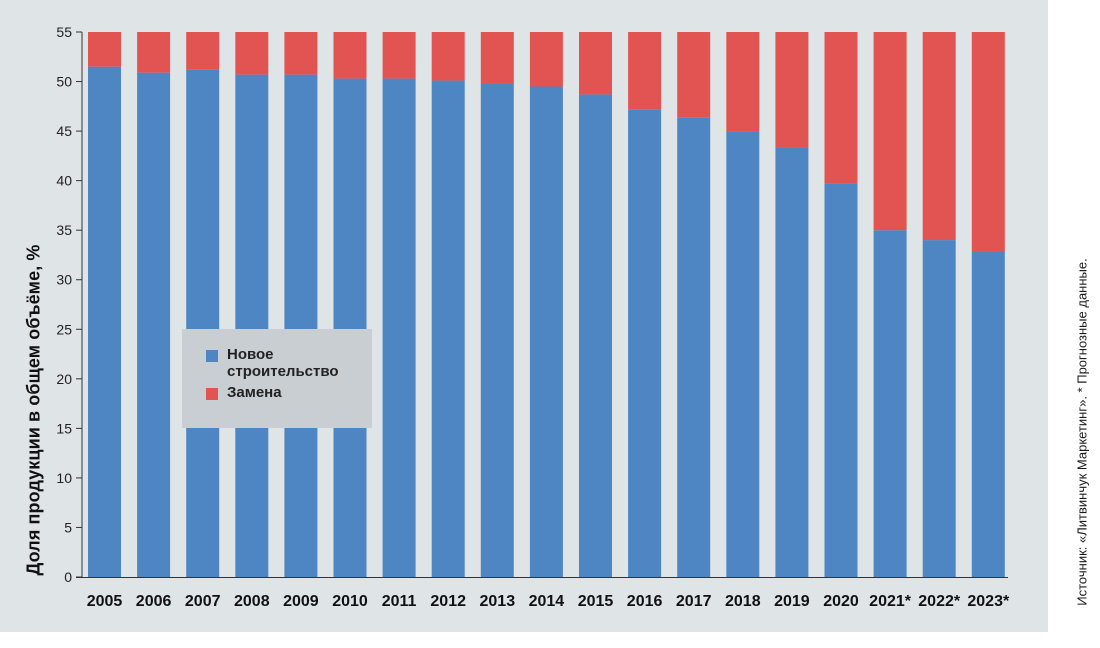 Image resolution: width=1100 pixels, height=648 pixels. What do you see at coordinates (890, 601) in the screenshot?
I see `x-tick-label: 2021*` at bounding box center [890, 601].